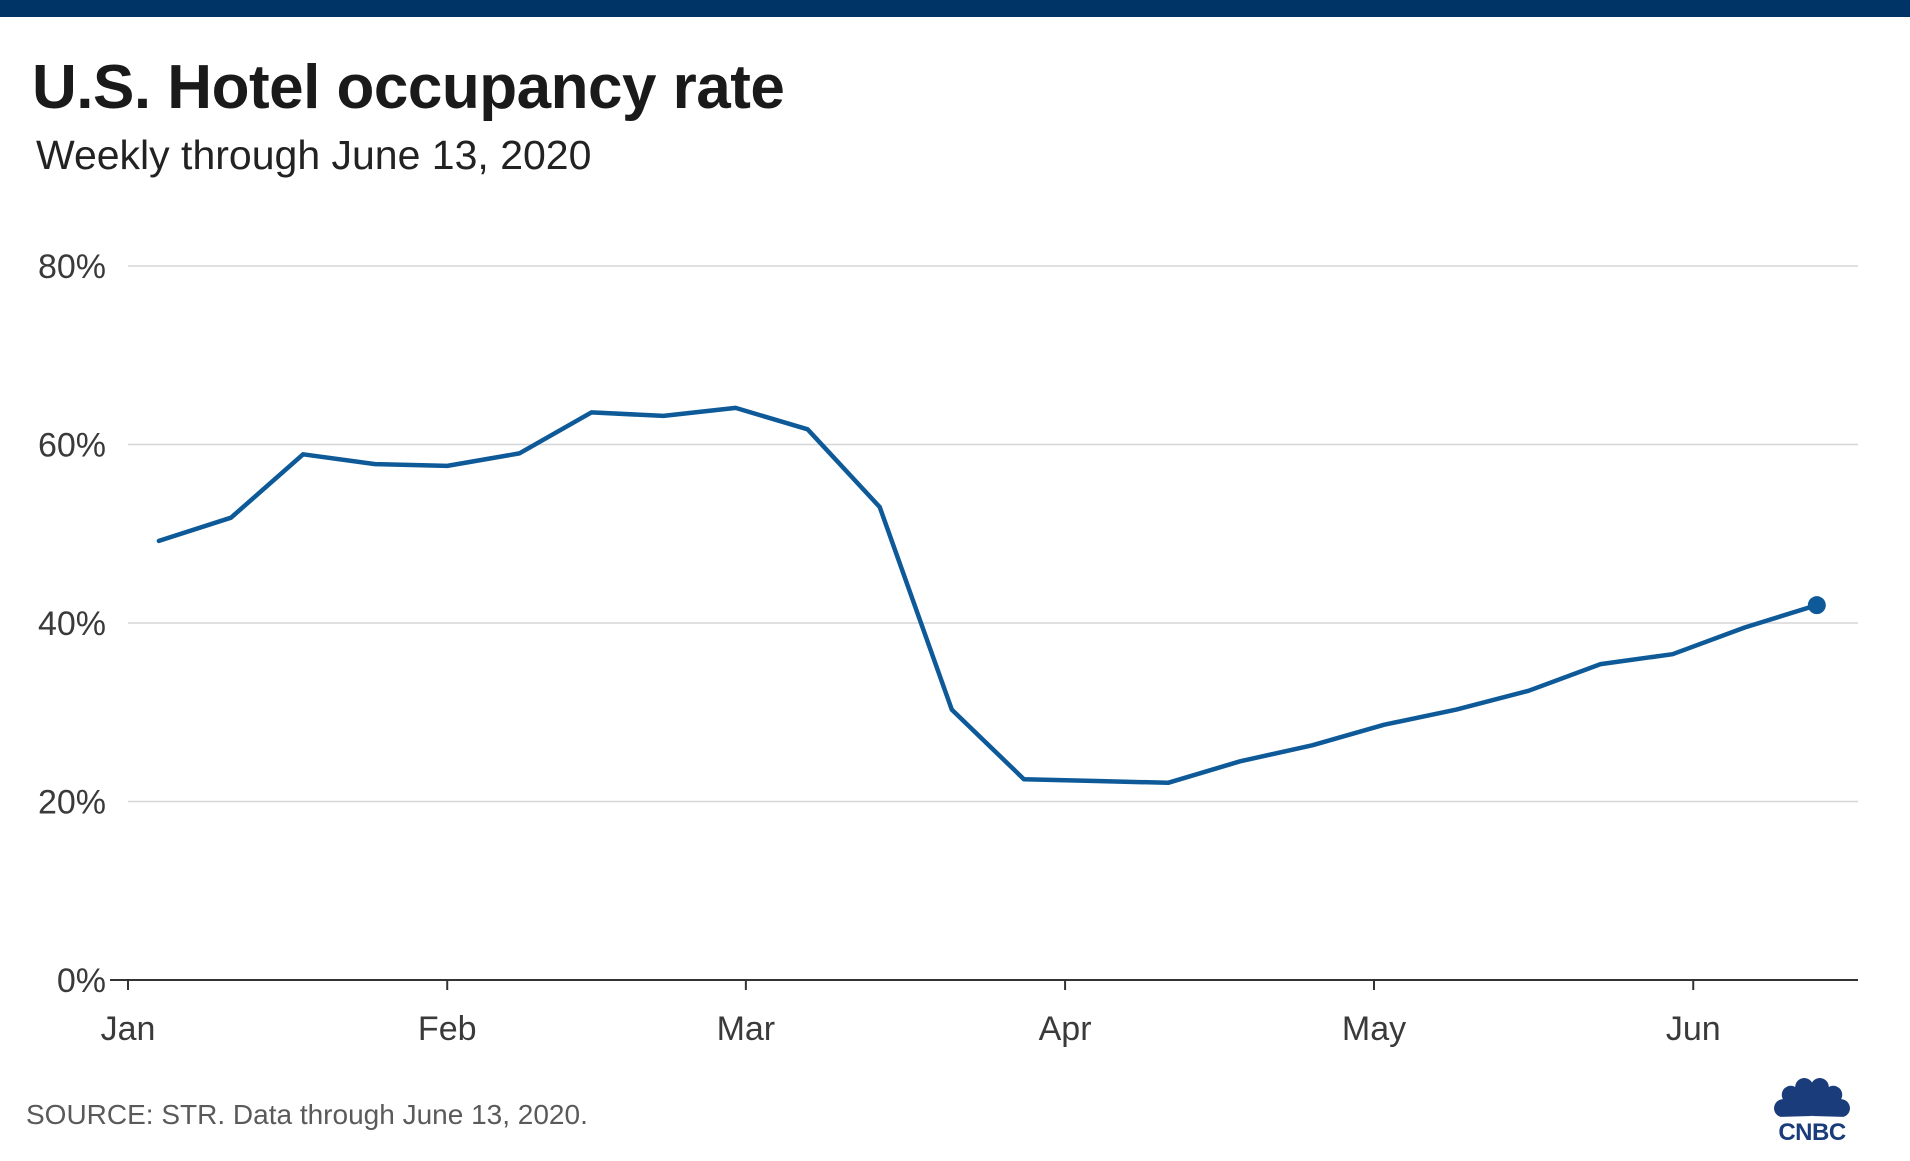  Describe the element at coordinates (72, 446) in the screenshot. I see `y-tick-label: 60%` at that location.